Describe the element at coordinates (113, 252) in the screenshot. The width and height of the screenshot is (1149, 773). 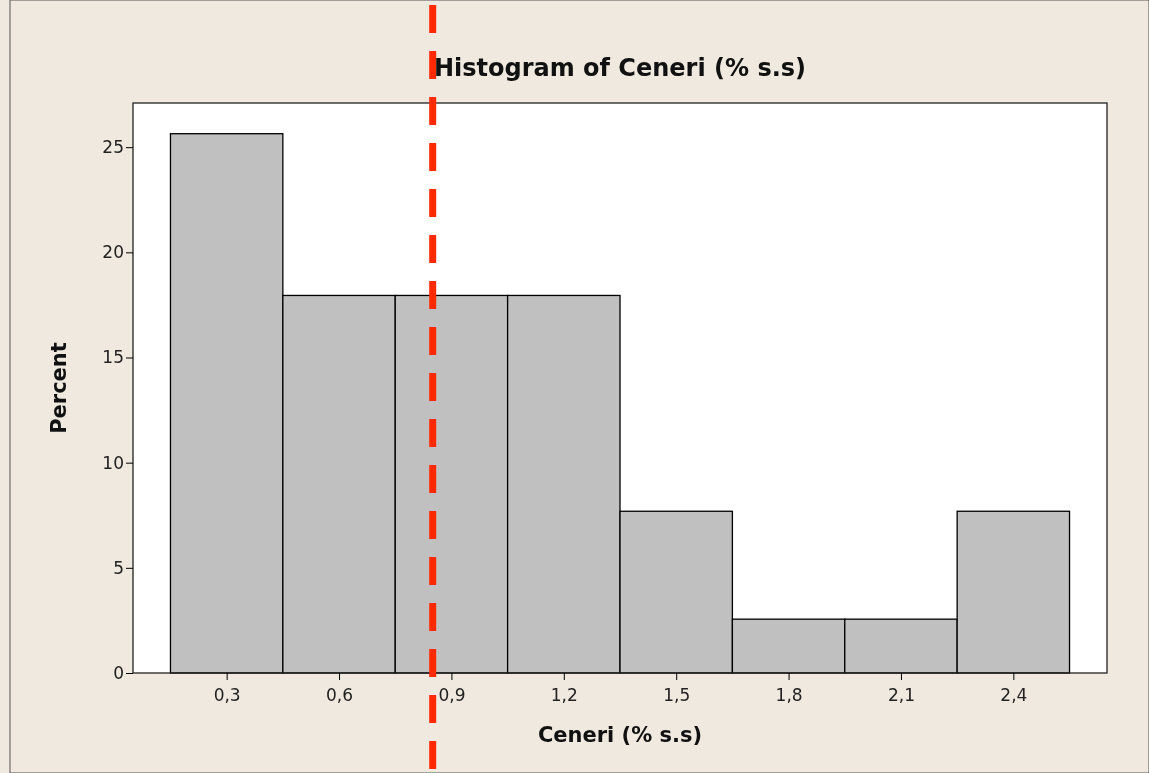
I see `y-tick-label: 20` at that location.